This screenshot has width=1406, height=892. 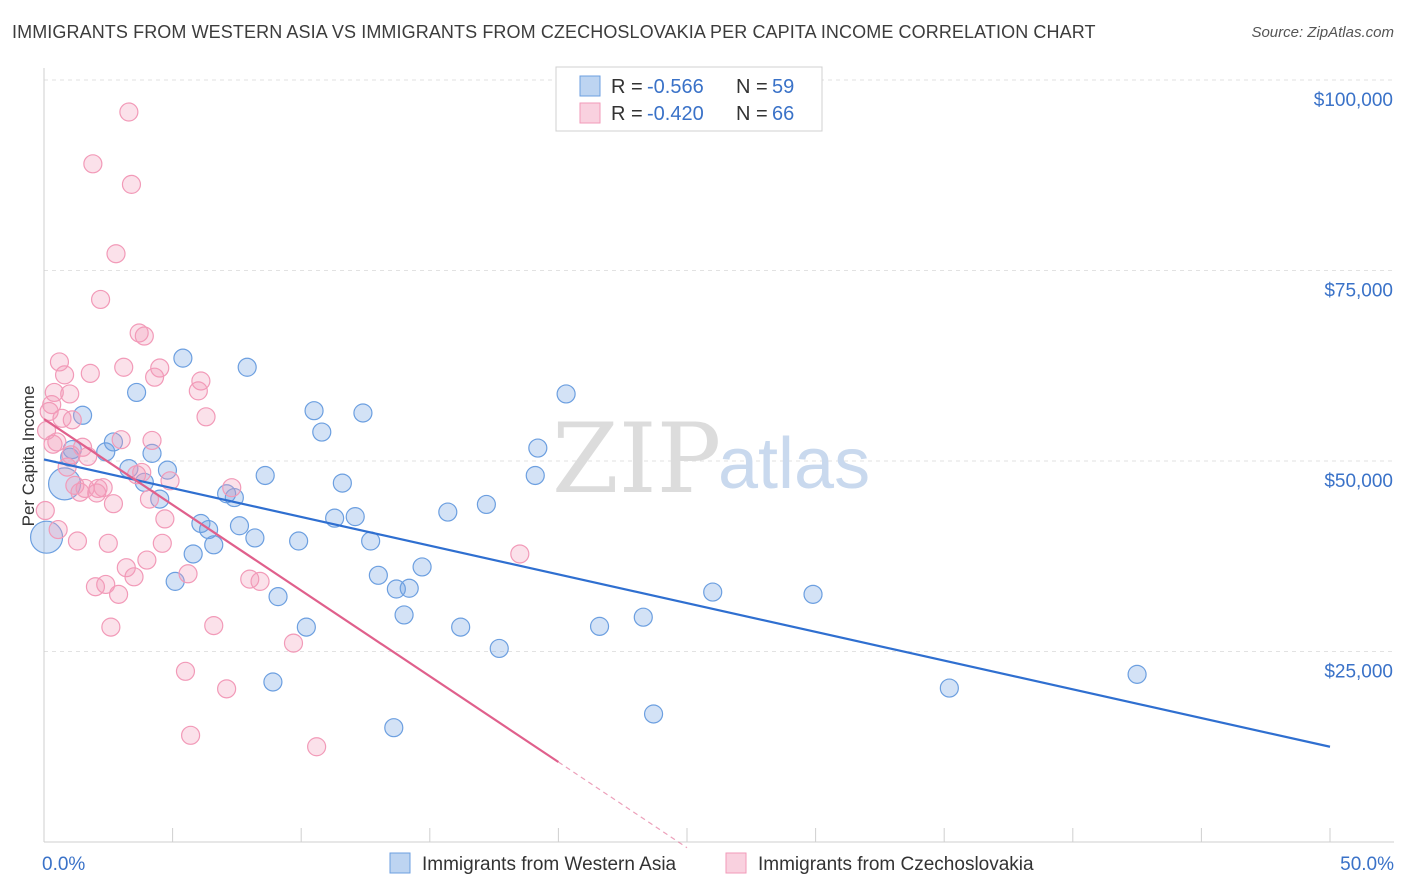 I want to click on legend-series-name: Immigrants from Western Asia, so click(x=549, y=864).